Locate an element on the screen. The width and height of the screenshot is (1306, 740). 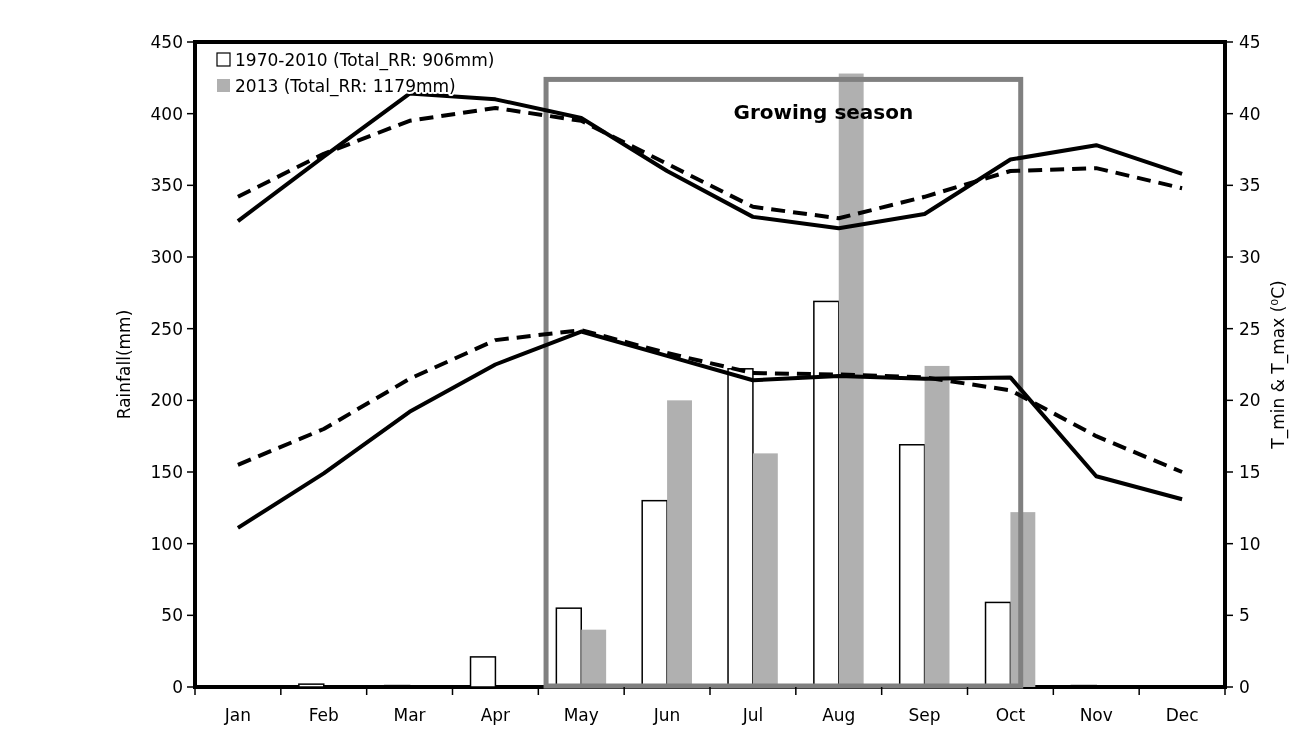
y-tick-label: 200 is located at coordinates (166, 400).